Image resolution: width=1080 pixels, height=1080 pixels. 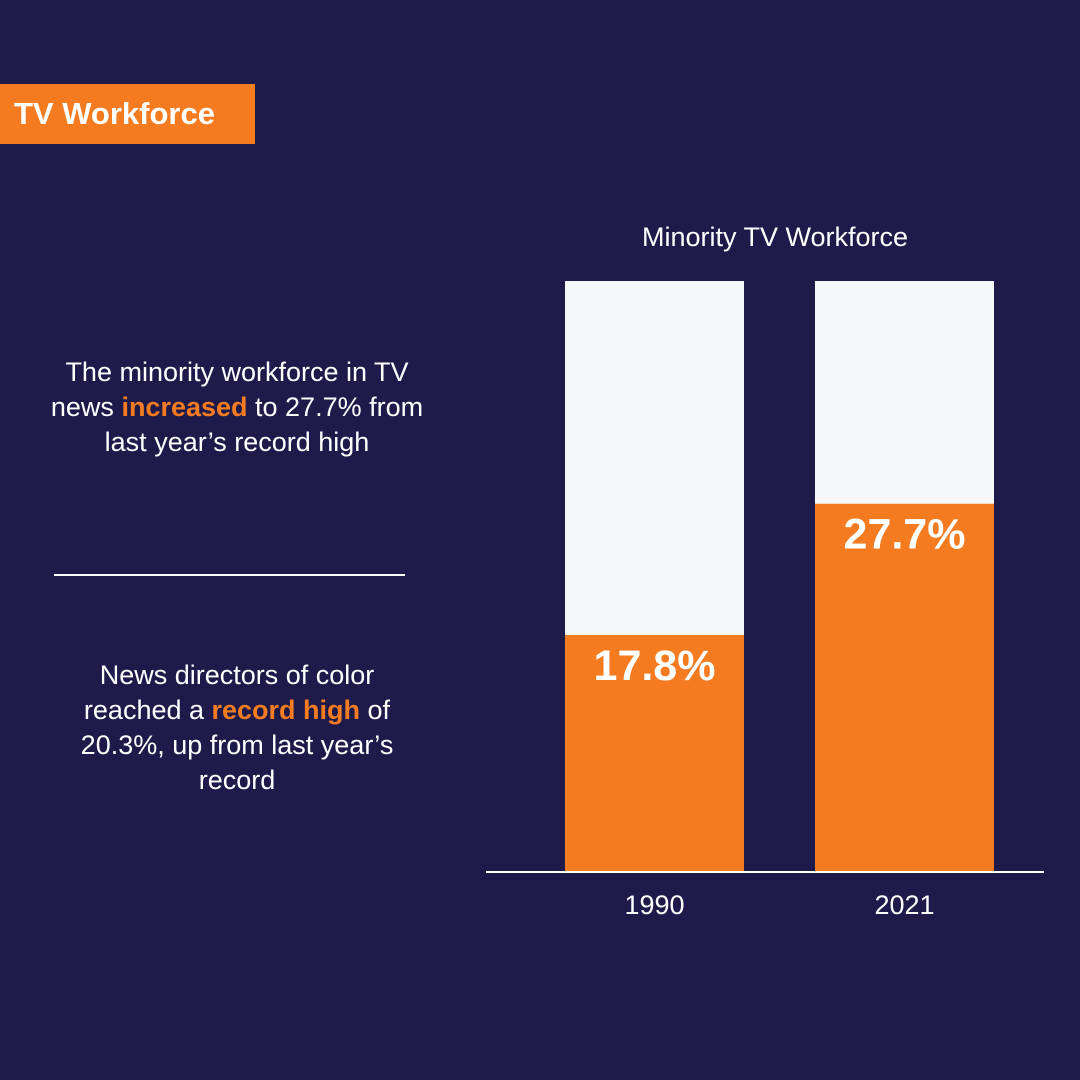 What do you see at coordinates (229, 389) in the screenshot?
I see `fact-note-text: The minority workforce in TV news` at bounding box center [229, 389].